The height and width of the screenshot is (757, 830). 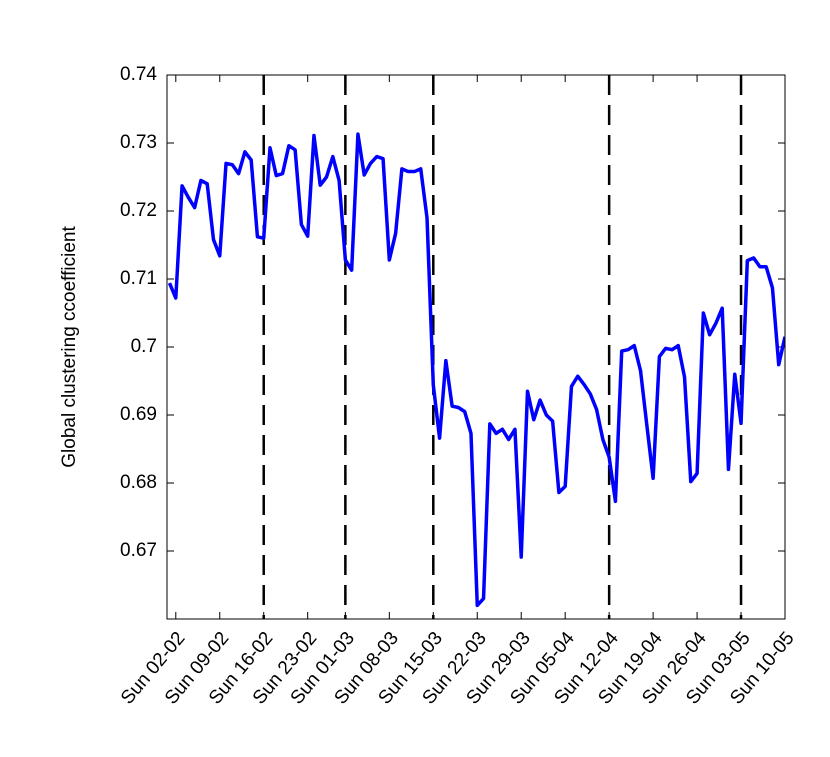 I want to click on y-tick-label: 0.7, so click(x=144, y=346).